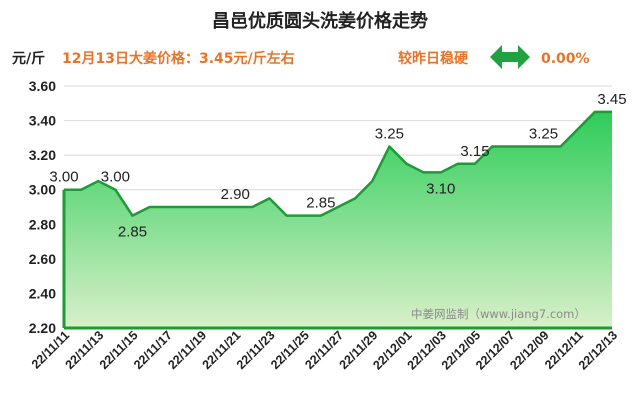 This screenshot has width=640, height=410. I want to click on y-tick-label: 2.60, so click(42, 259).